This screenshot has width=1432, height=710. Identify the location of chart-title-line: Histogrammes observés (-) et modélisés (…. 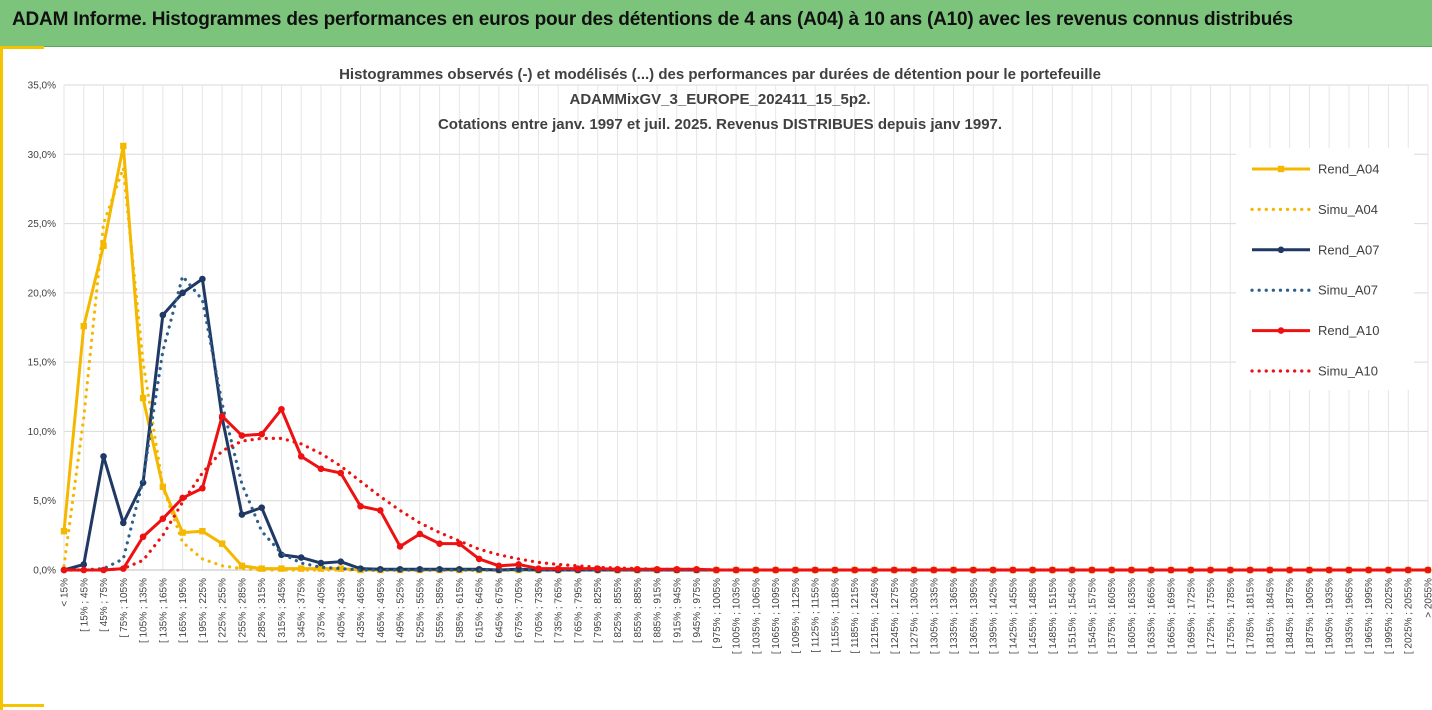
(720, 74).